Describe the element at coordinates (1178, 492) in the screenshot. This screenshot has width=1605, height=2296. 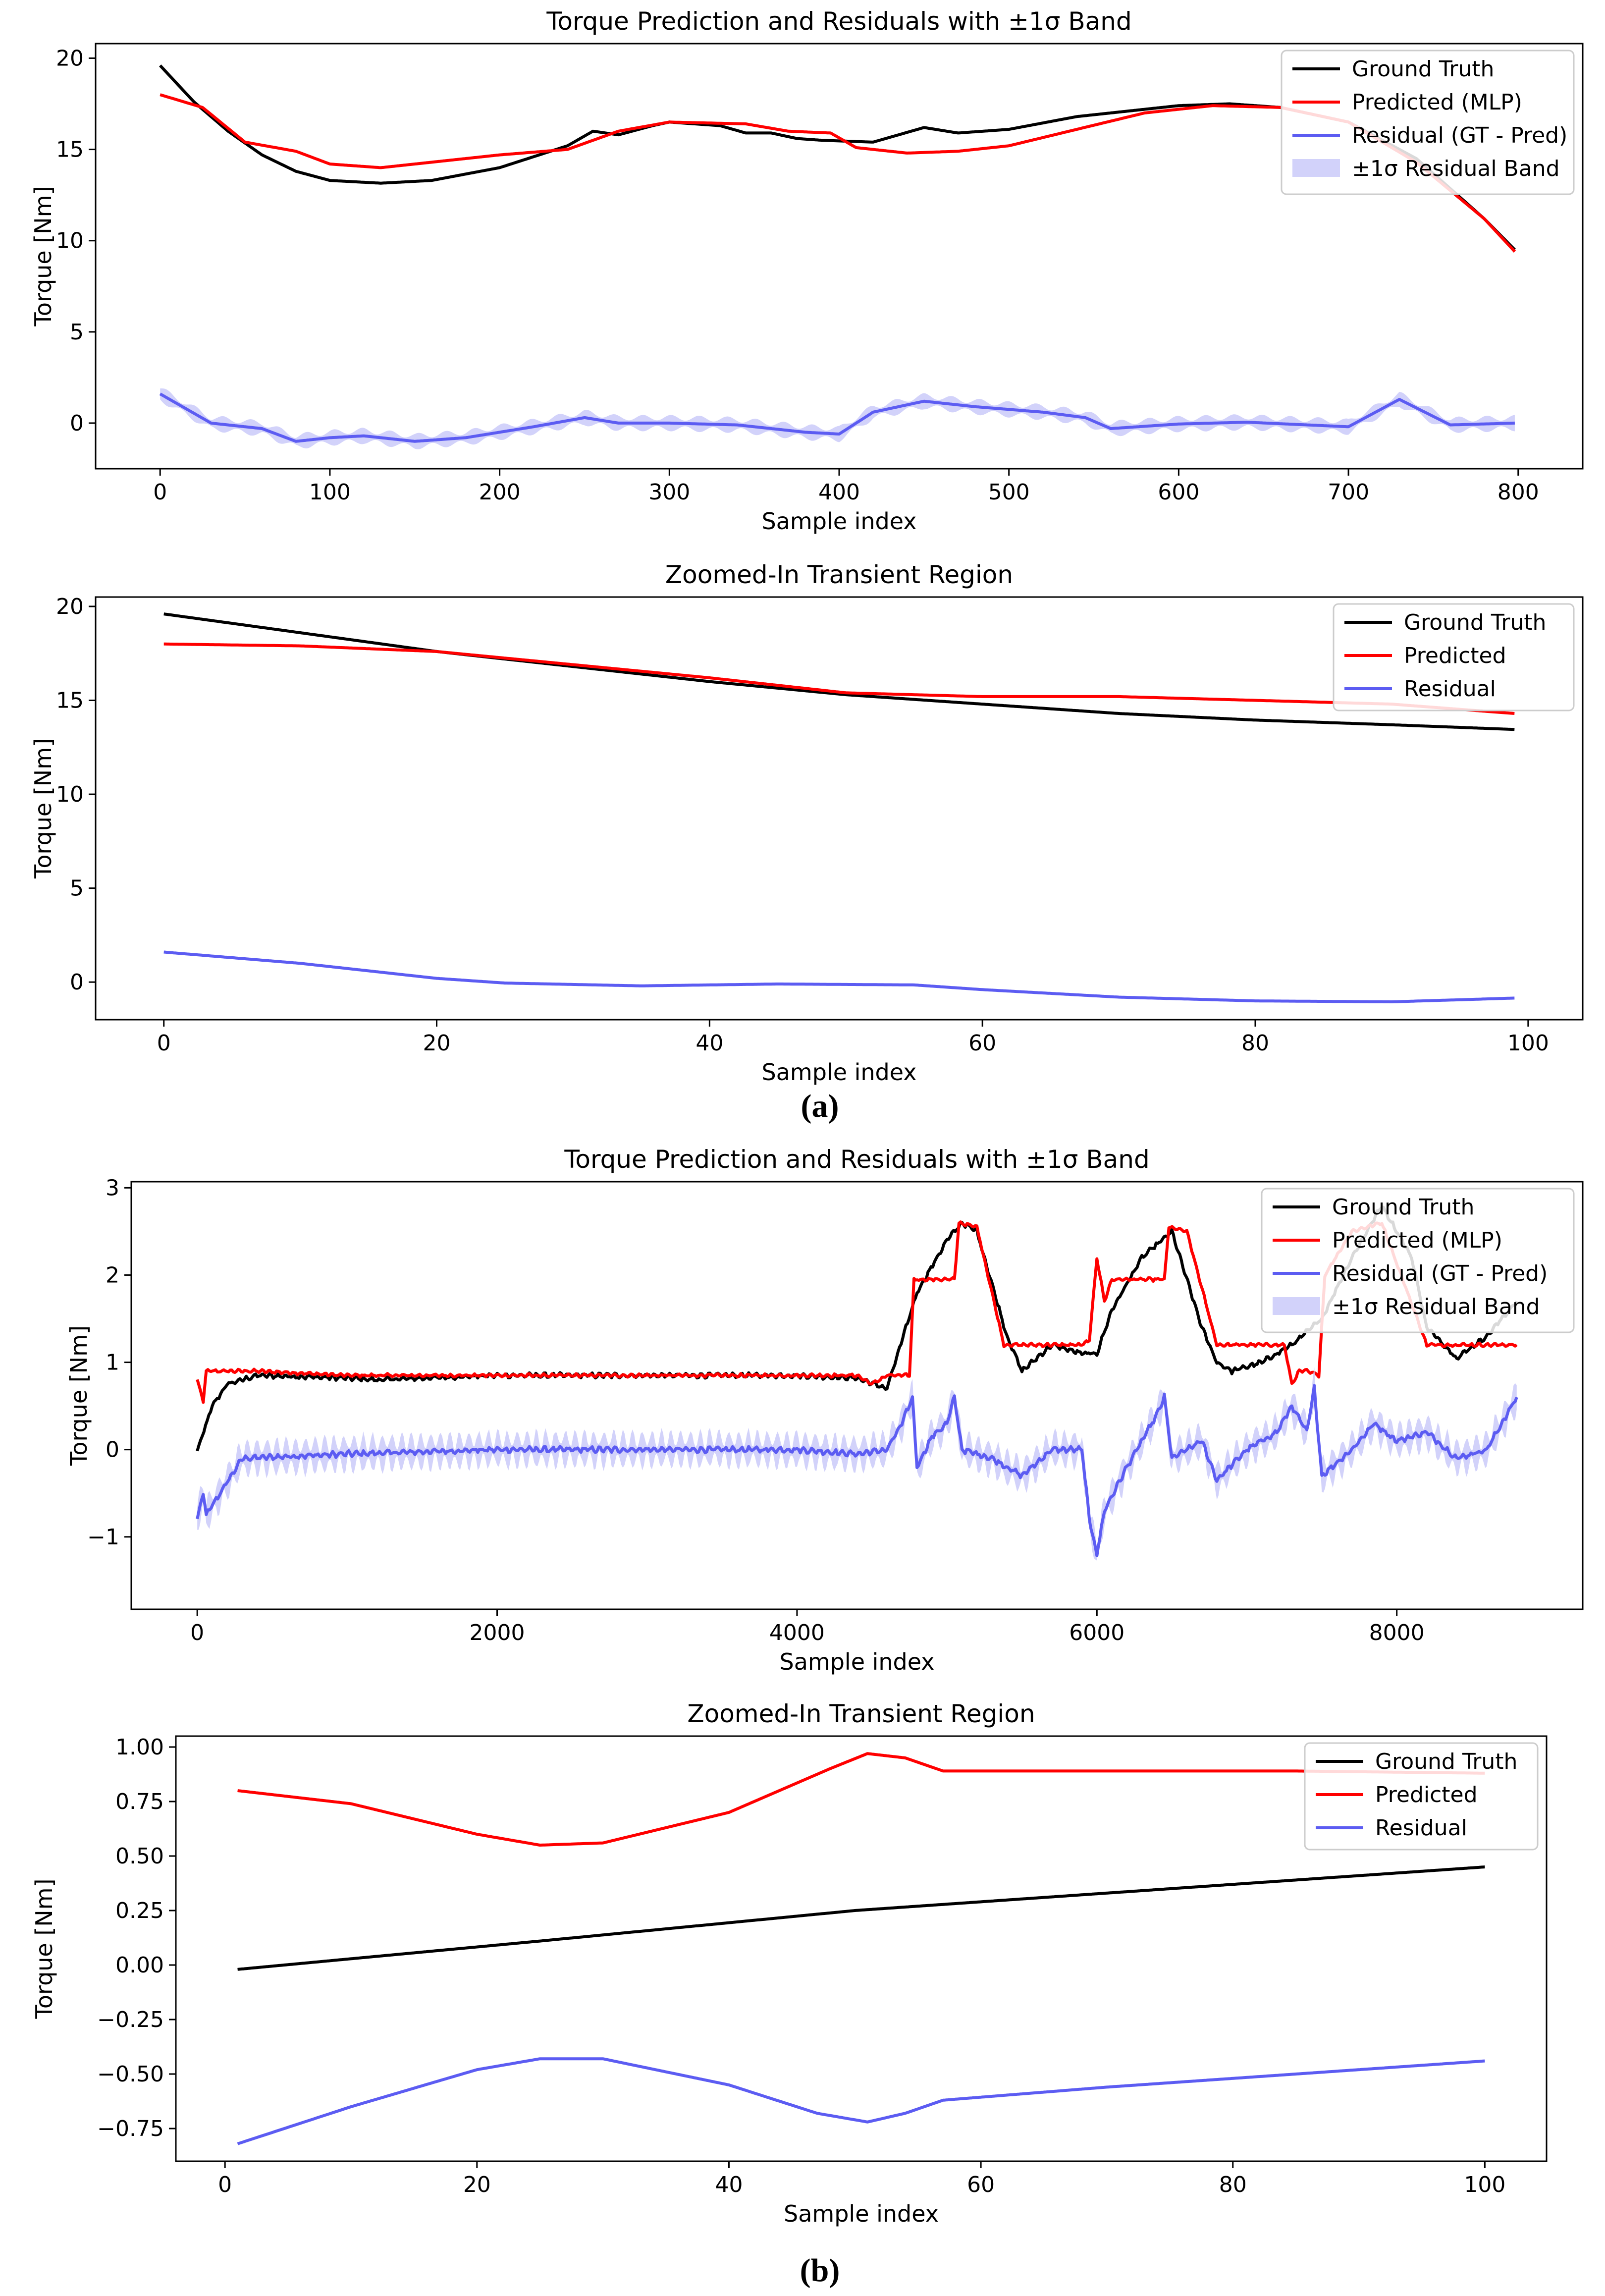
I see `x-tick-label: 600` at that location.